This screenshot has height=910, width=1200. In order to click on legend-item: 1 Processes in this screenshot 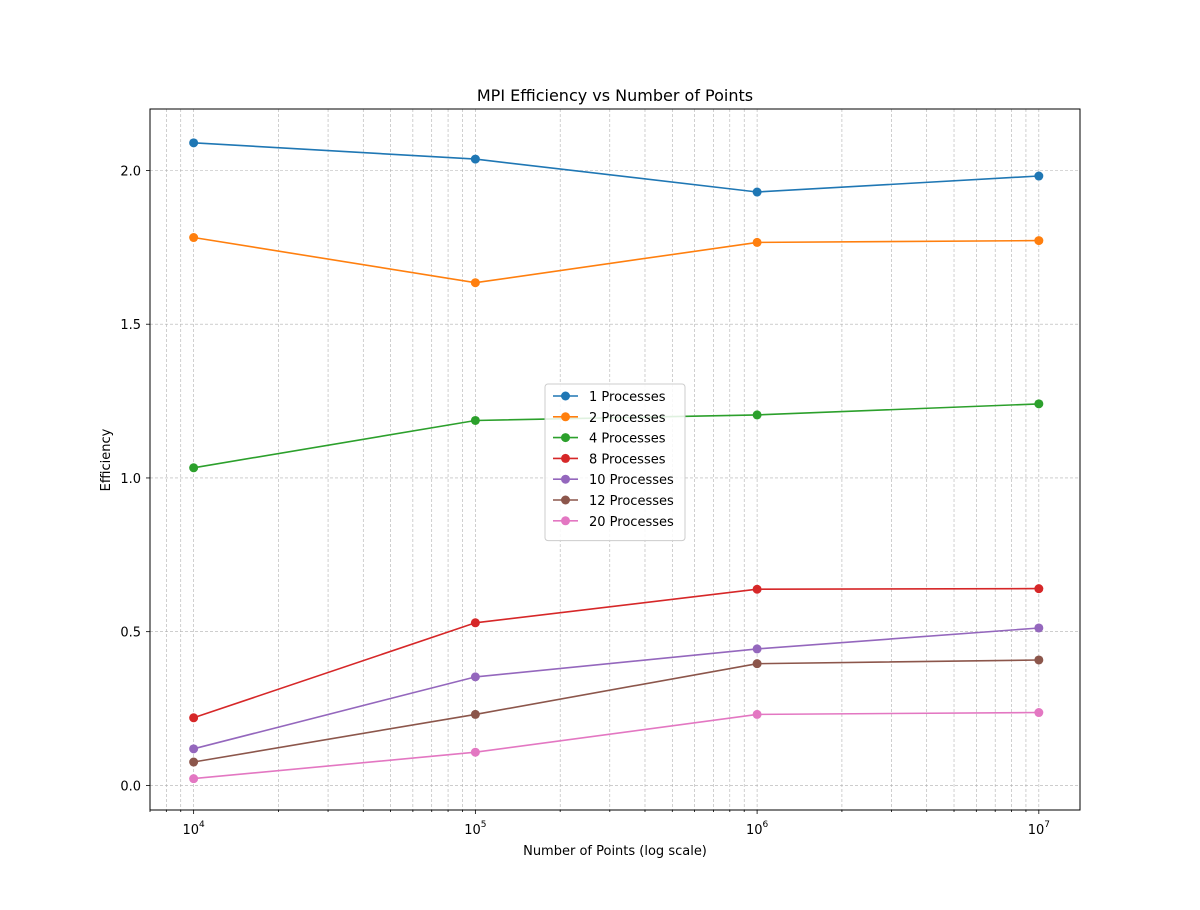, I will do `click(609, 397)`.